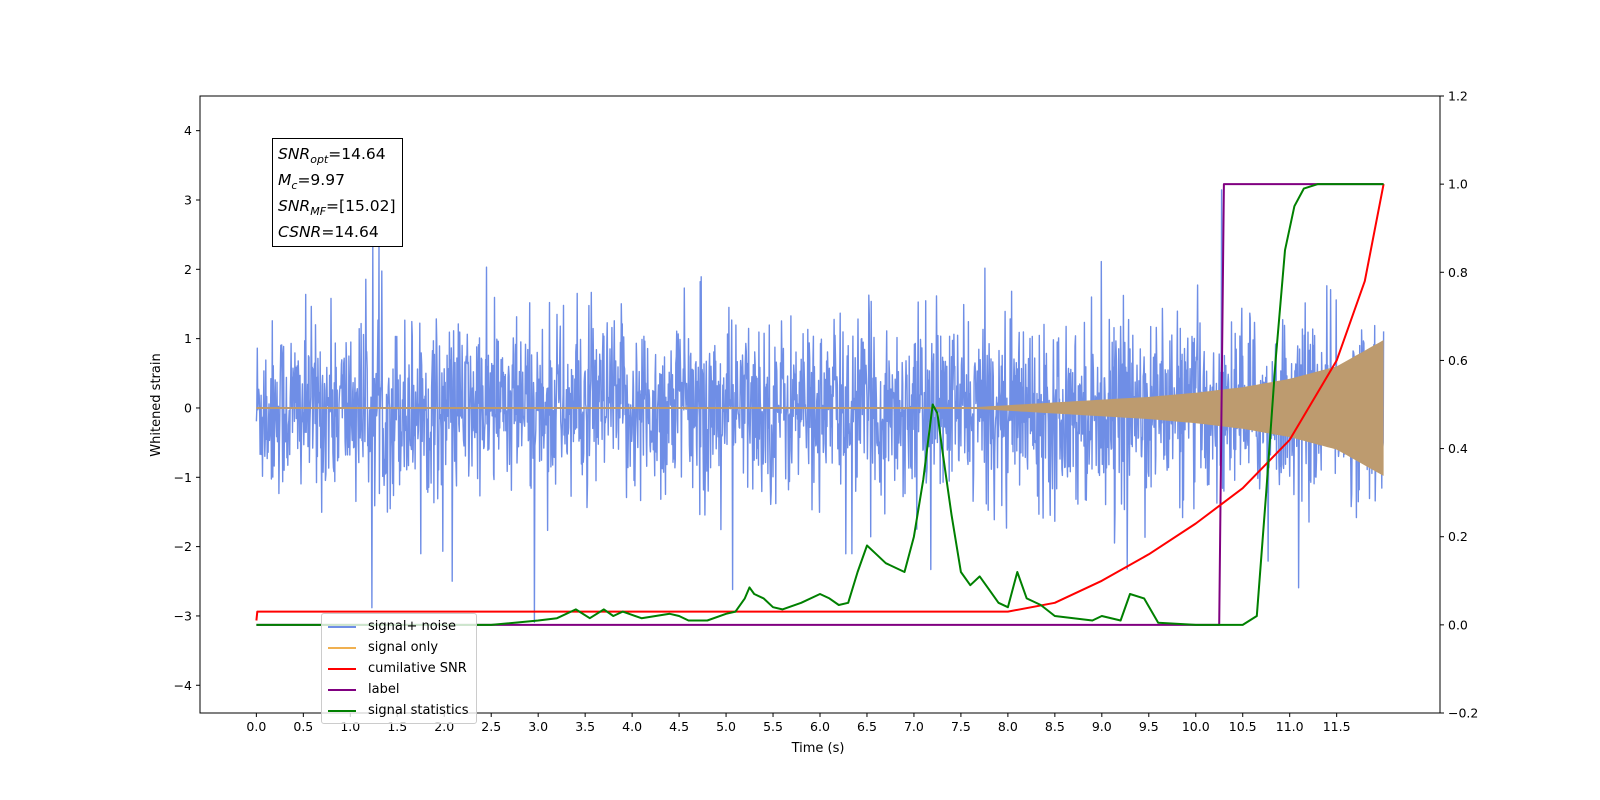 Image resolution: width=1600 pixels, height=800 pixels. Describe the element at coordinates (538, 726) in the screenshot. I see `x-tick-label: 3.0` at that location.